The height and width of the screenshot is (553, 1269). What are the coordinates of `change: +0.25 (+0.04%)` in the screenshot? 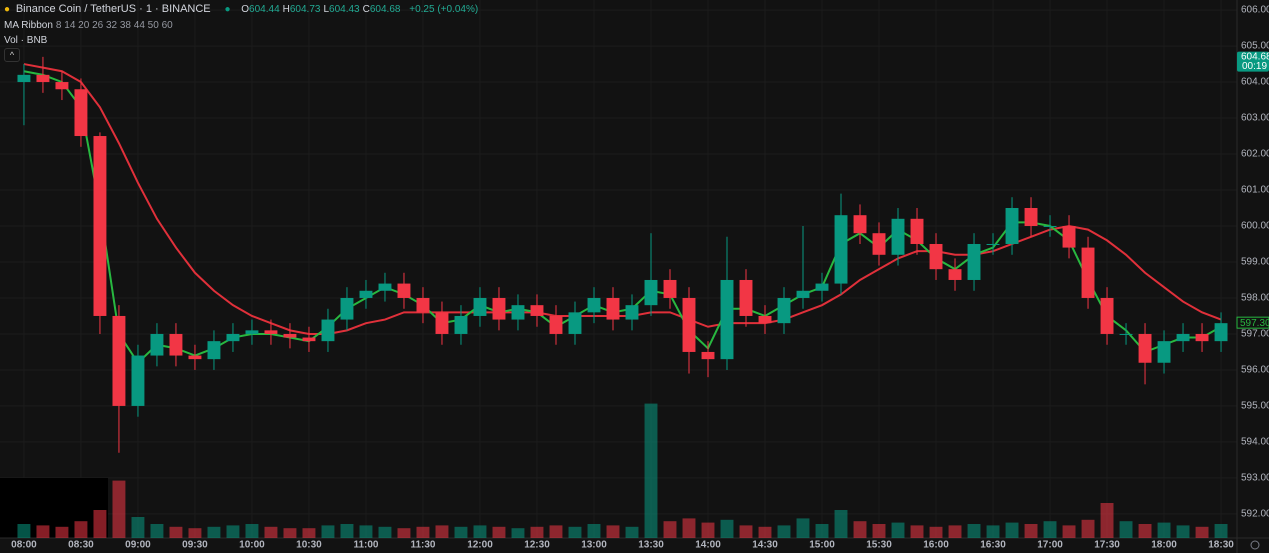 It's located at (444, 9).